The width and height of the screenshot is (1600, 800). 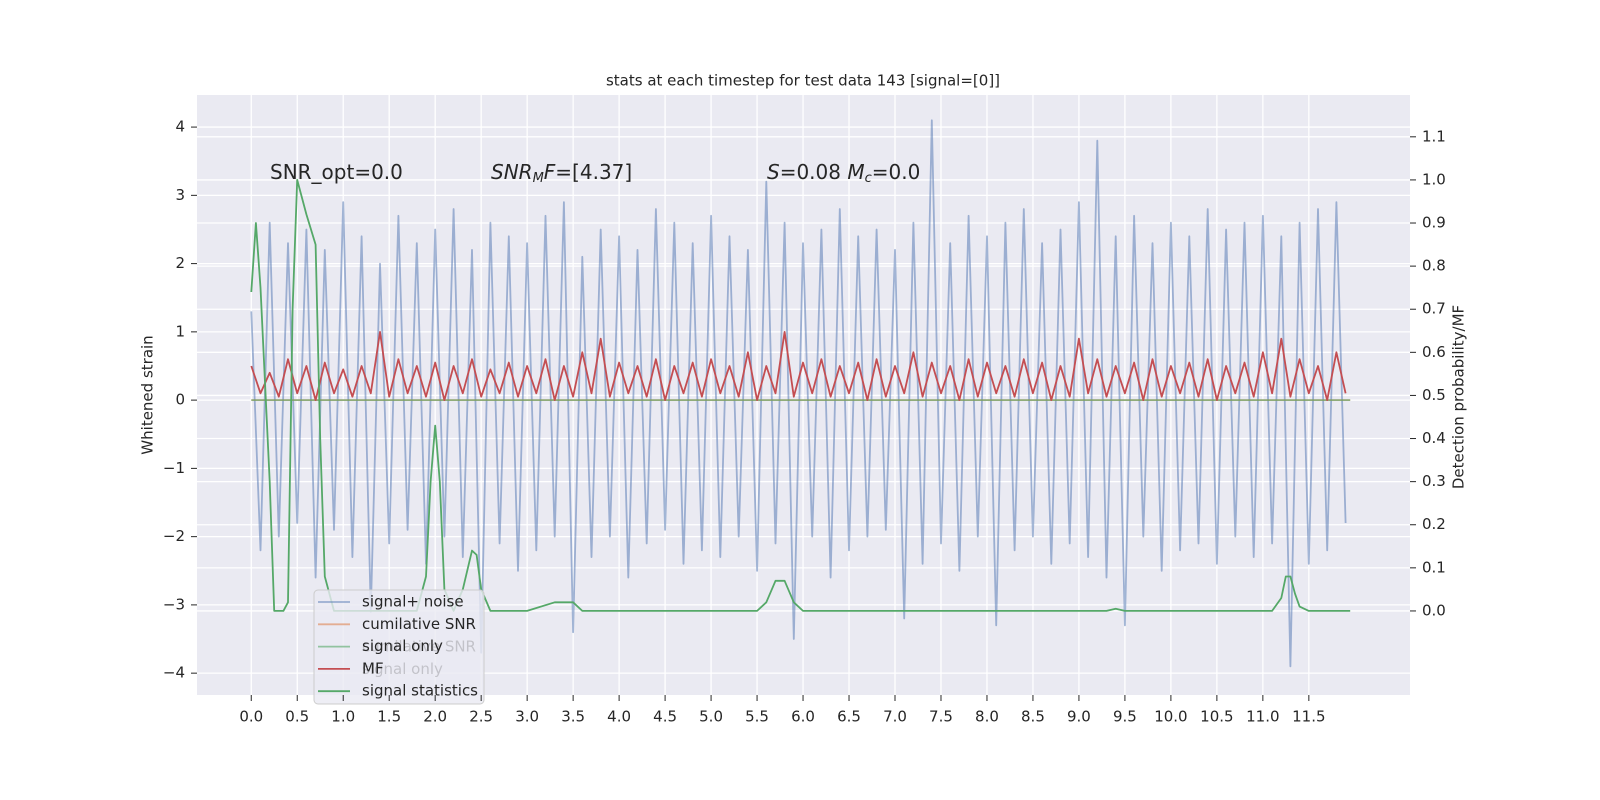 What do you see at coordinates (1434, 179) in the screenshot?
I see `y2-tick-label: 1.0` at bounding box center [1434, 179].